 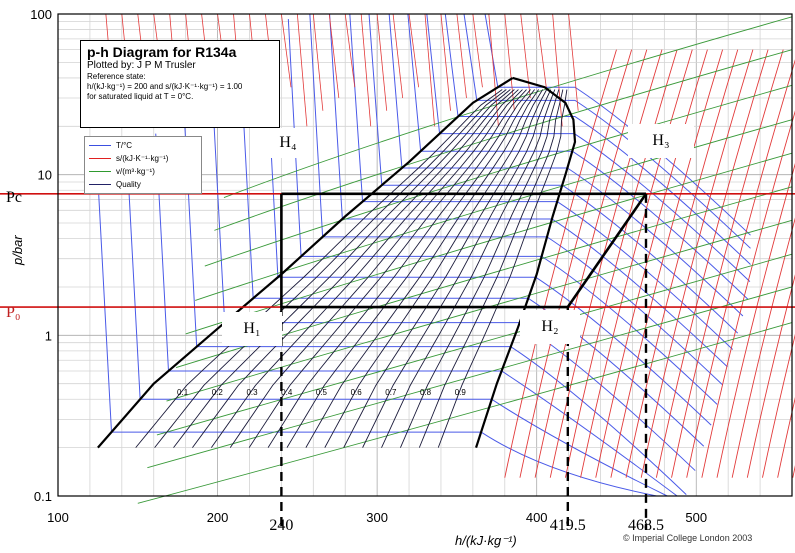 What do you see at coordinates (322, 392) in the screenshot?
I see `quality-label: 0.5` at bounding box center [322, 392].